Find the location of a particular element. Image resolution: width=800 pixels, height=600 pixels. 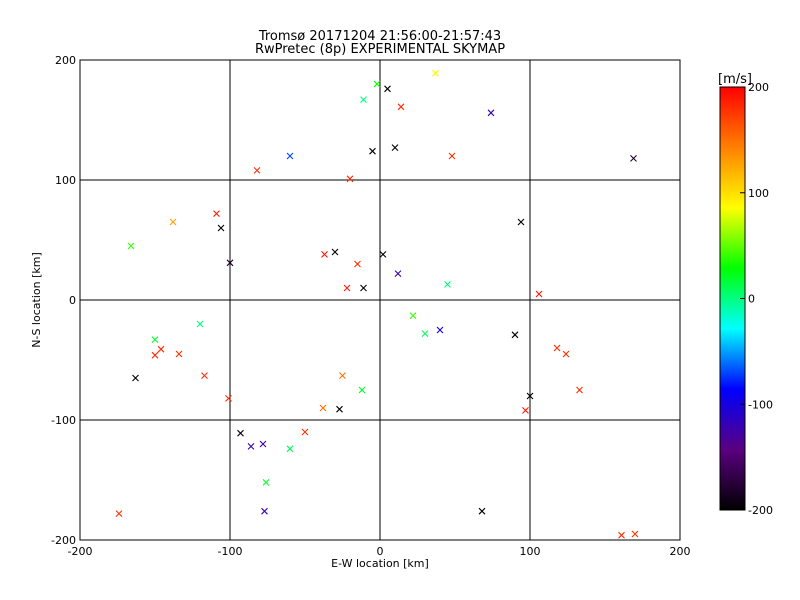

colorbar-tick-label: 200 is located at coordinates (758, 87).